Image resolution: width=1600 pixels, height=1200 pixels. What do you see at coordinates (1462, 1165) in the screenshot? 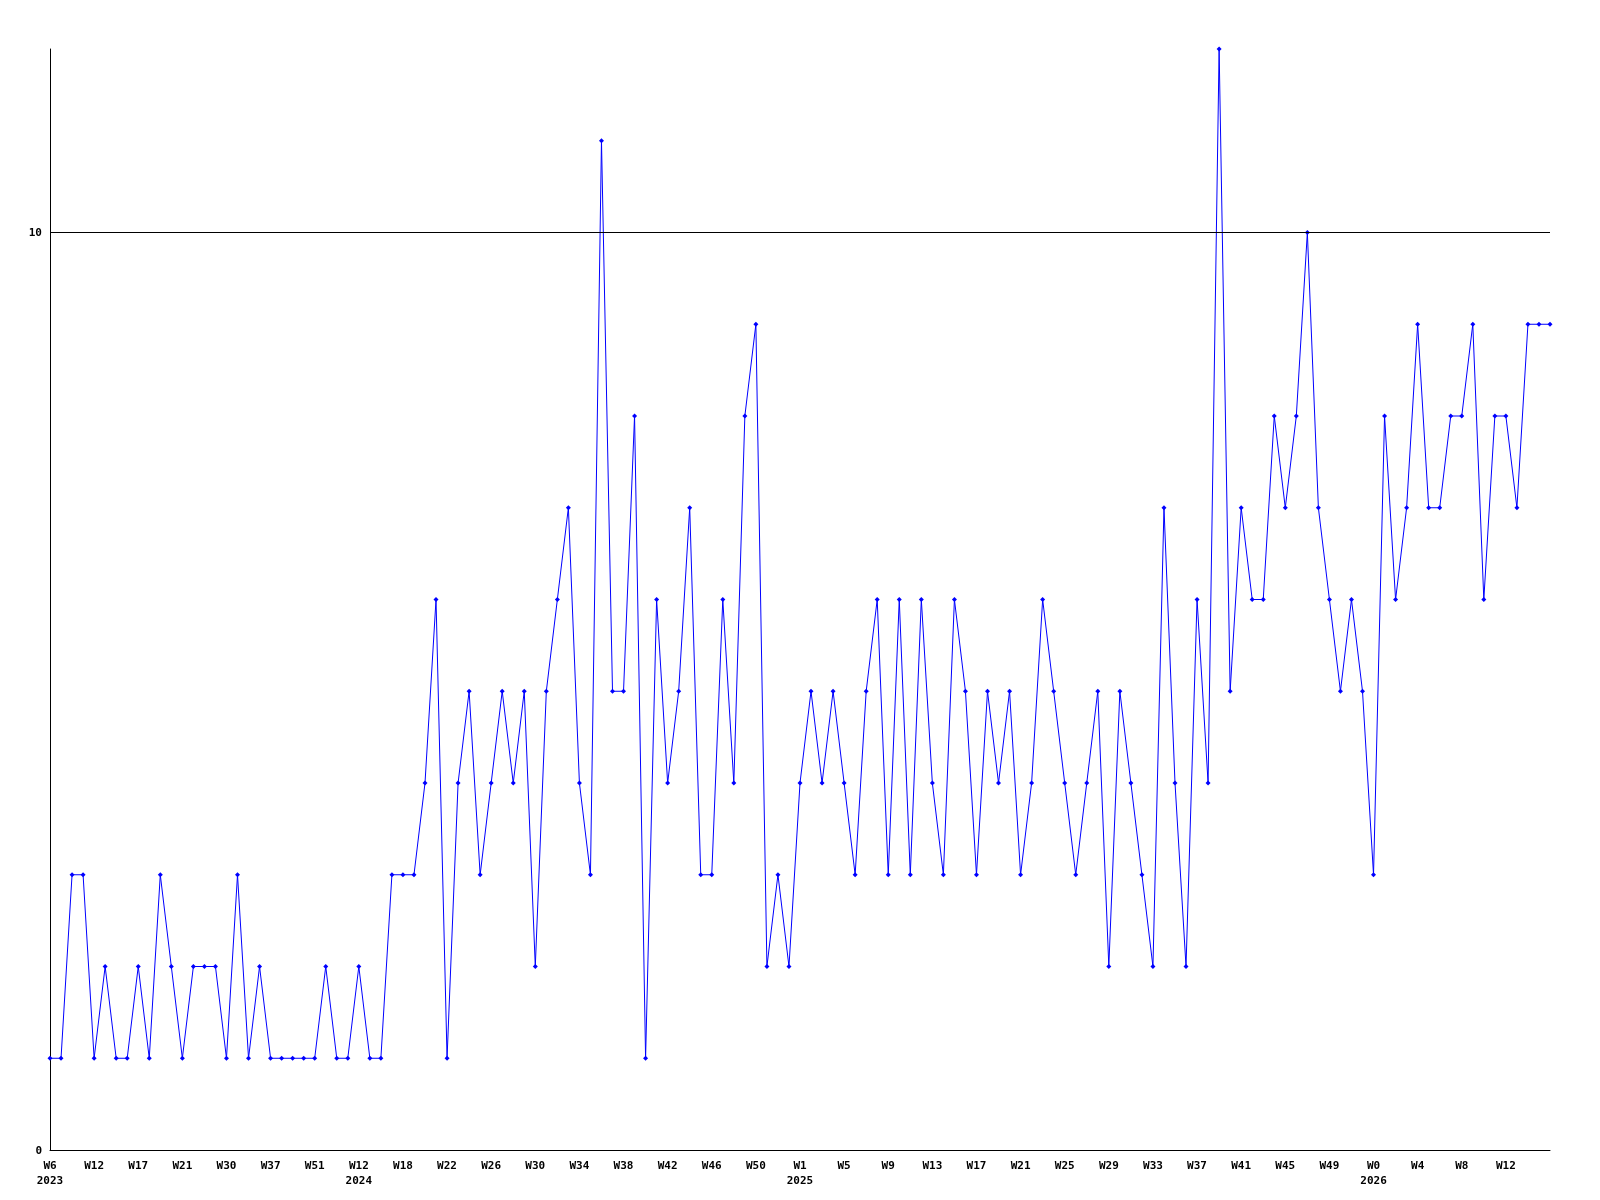
I see `x-tick-label: W8` at bounding box center [1462, 1165].